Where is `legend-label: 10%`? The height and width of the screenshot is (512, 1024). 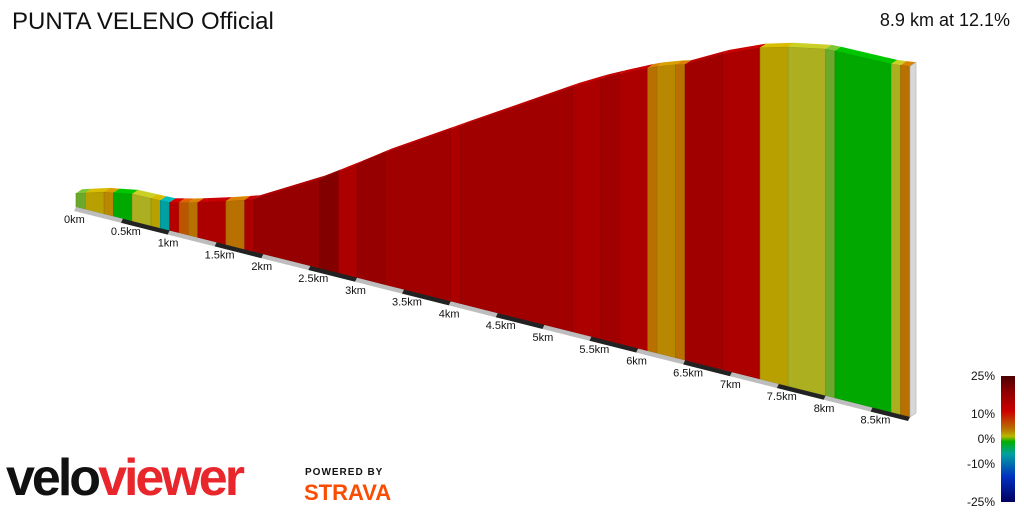 legend-label: 10% is located at coordinates (983, 414).